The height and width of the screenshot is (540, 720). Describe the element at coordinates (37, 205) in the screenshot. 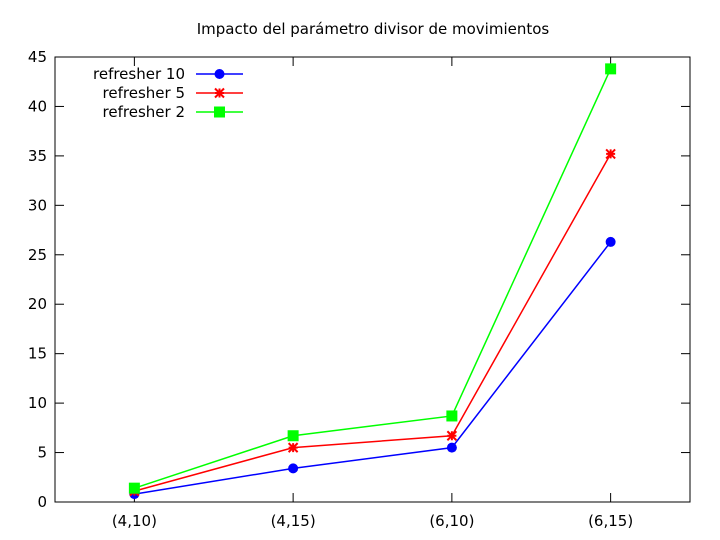

I see `y-tick-label: 30` at that location.